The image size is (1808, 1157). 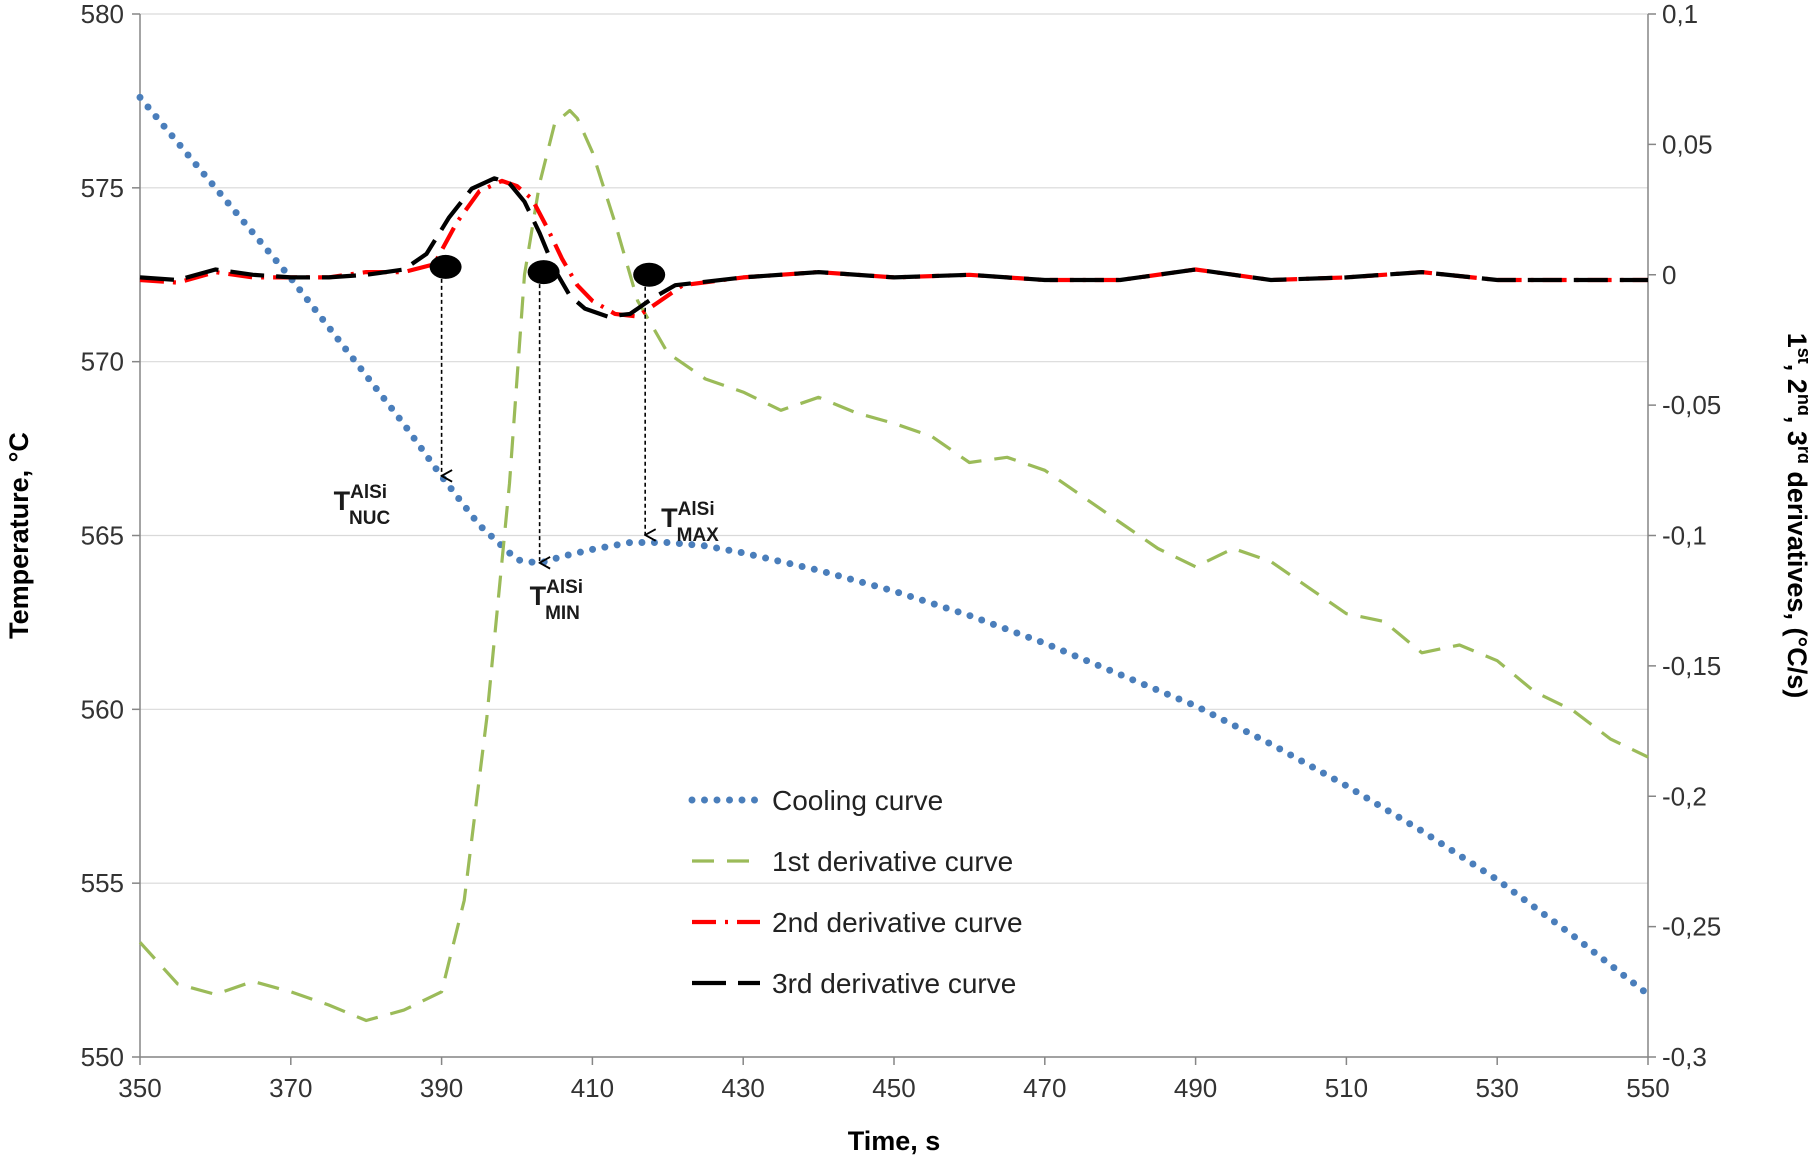 I want to click on left-tick-label: 575, so click(x=102, y=188).